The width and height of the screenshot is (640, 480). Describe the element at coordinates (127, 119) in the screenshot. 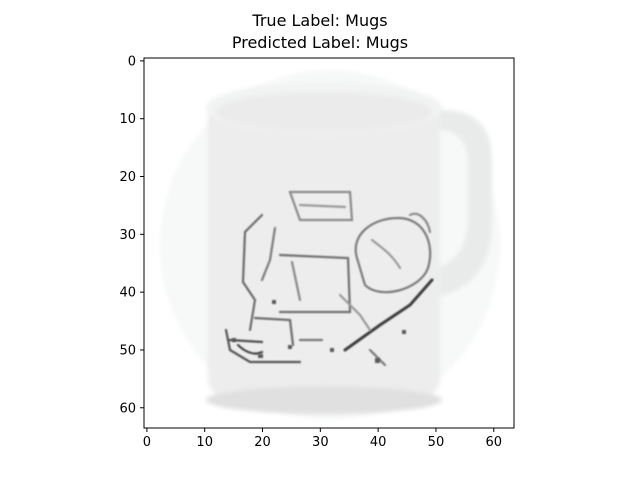

I see `y-tick-label: 10` at that location.